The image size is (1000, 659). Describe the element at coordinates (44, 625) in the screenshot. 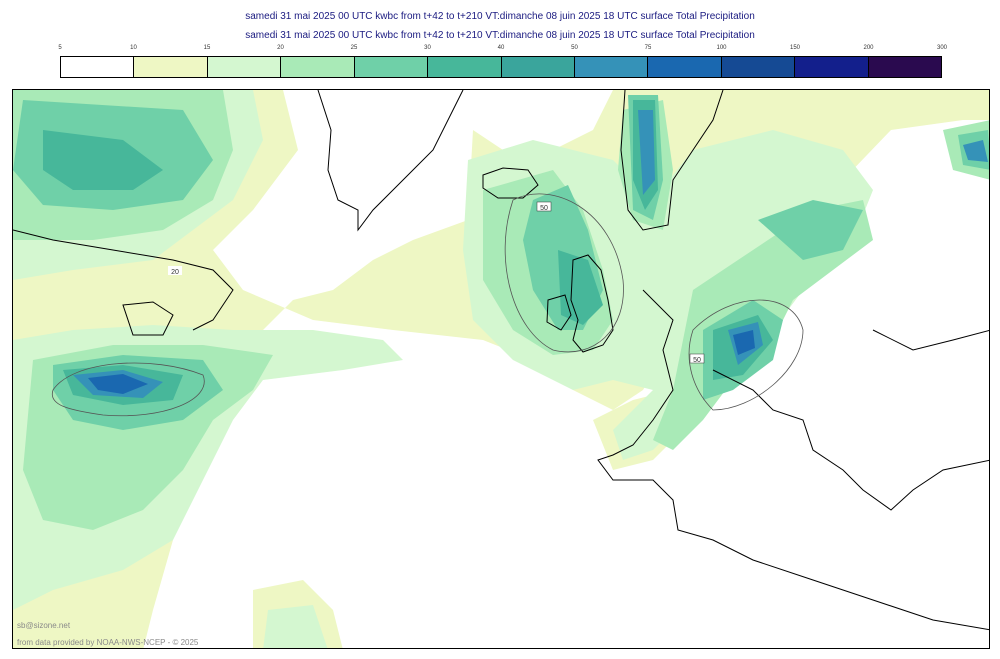

I see `credit-site: sb@sizone.net` at that location.